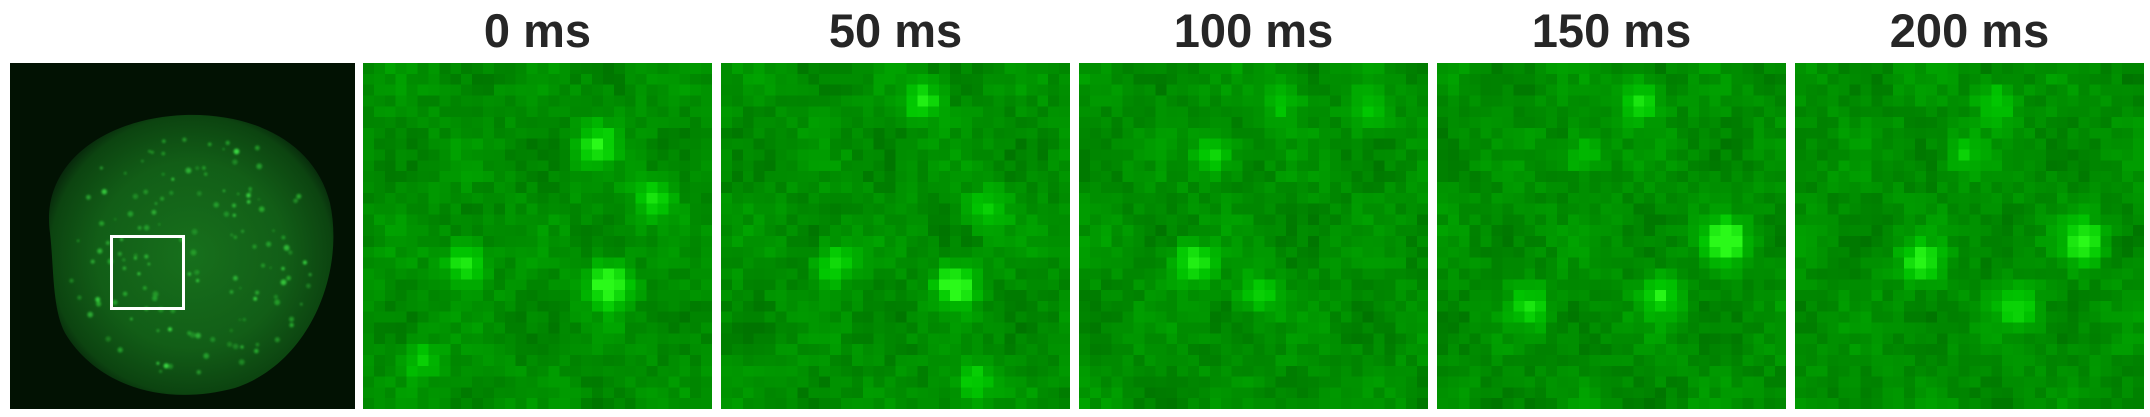  I want to click on frame-label-100ms: 100 ms, so click(1253, 30).